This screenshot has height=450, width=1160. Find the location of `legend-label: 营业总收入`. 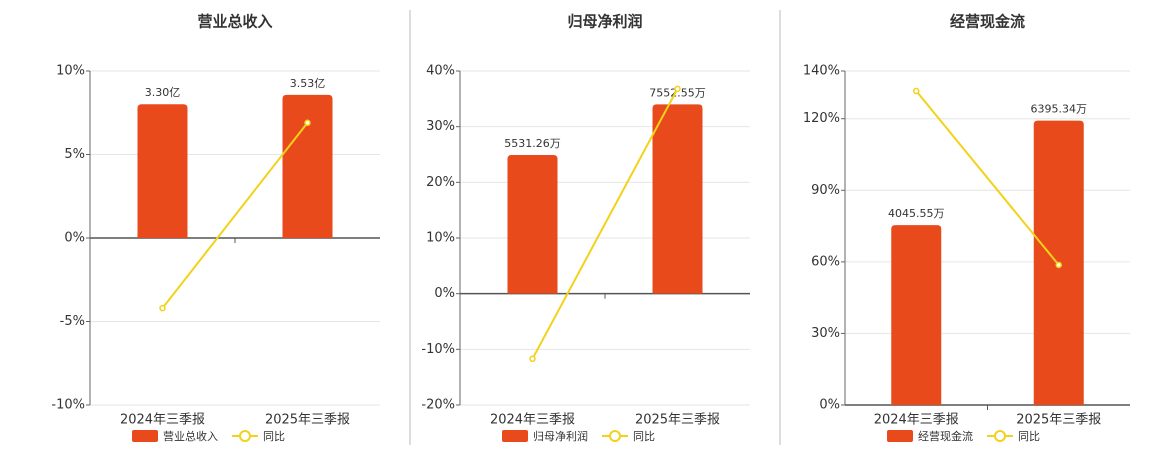

legend-label: 营业总收入 is located at coordinates (190, 436).